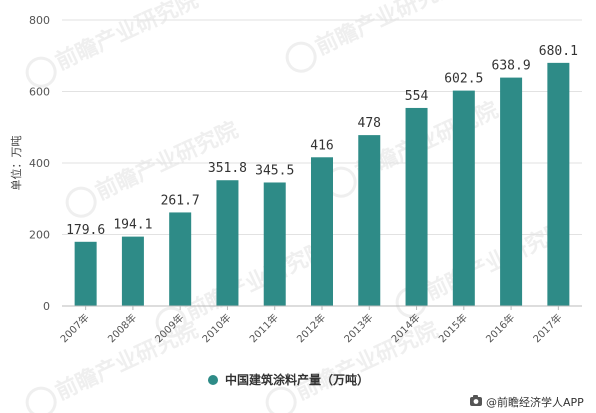 The height and width of the screenshot is (413, 596). I want to click on y-tick-label: 400, so click(39, 163).